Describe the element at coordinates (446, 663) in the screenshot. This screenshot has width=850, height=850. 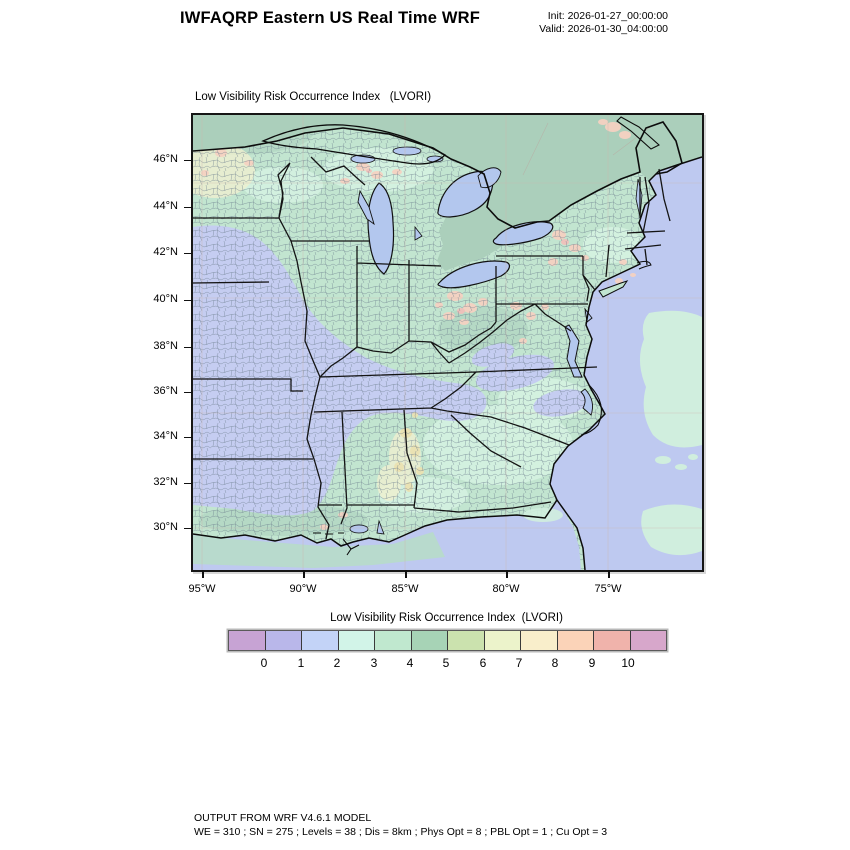
I see `colorbar-tick-label: 5` at that location.